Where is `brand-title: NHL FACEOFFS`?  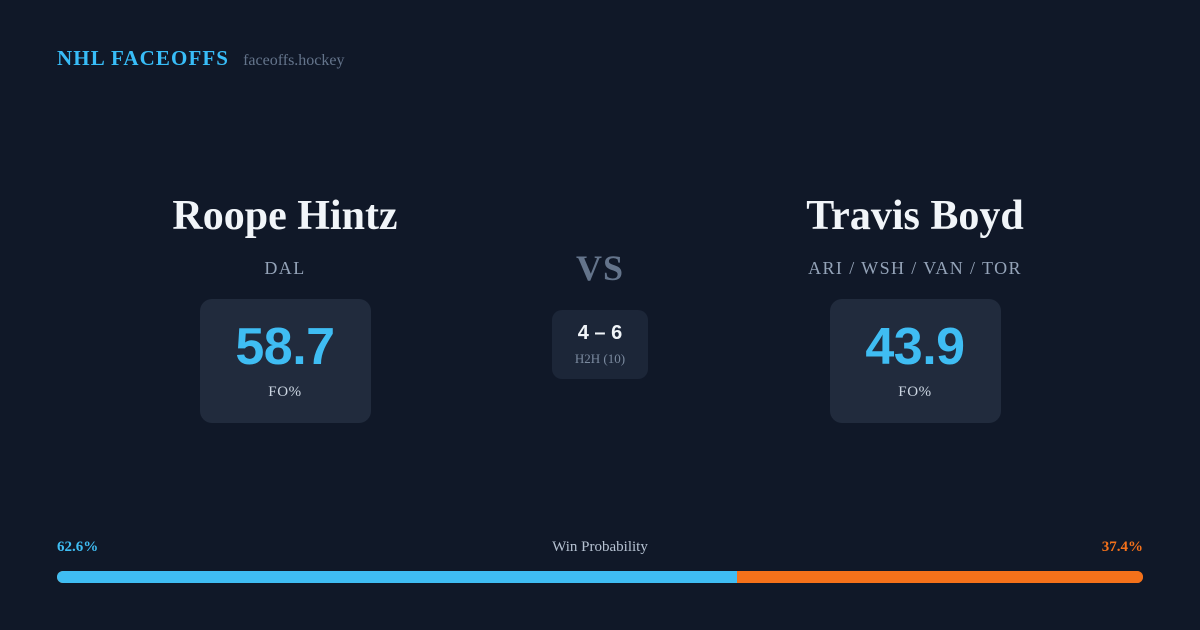
brand-title: NHL FACEOFFS is located at coordinates (143, 58).